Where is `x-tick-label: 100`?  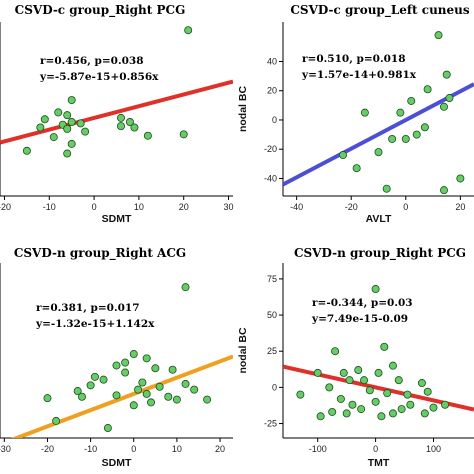 x-tick-label: 100 is located at coordinates (433, 449).